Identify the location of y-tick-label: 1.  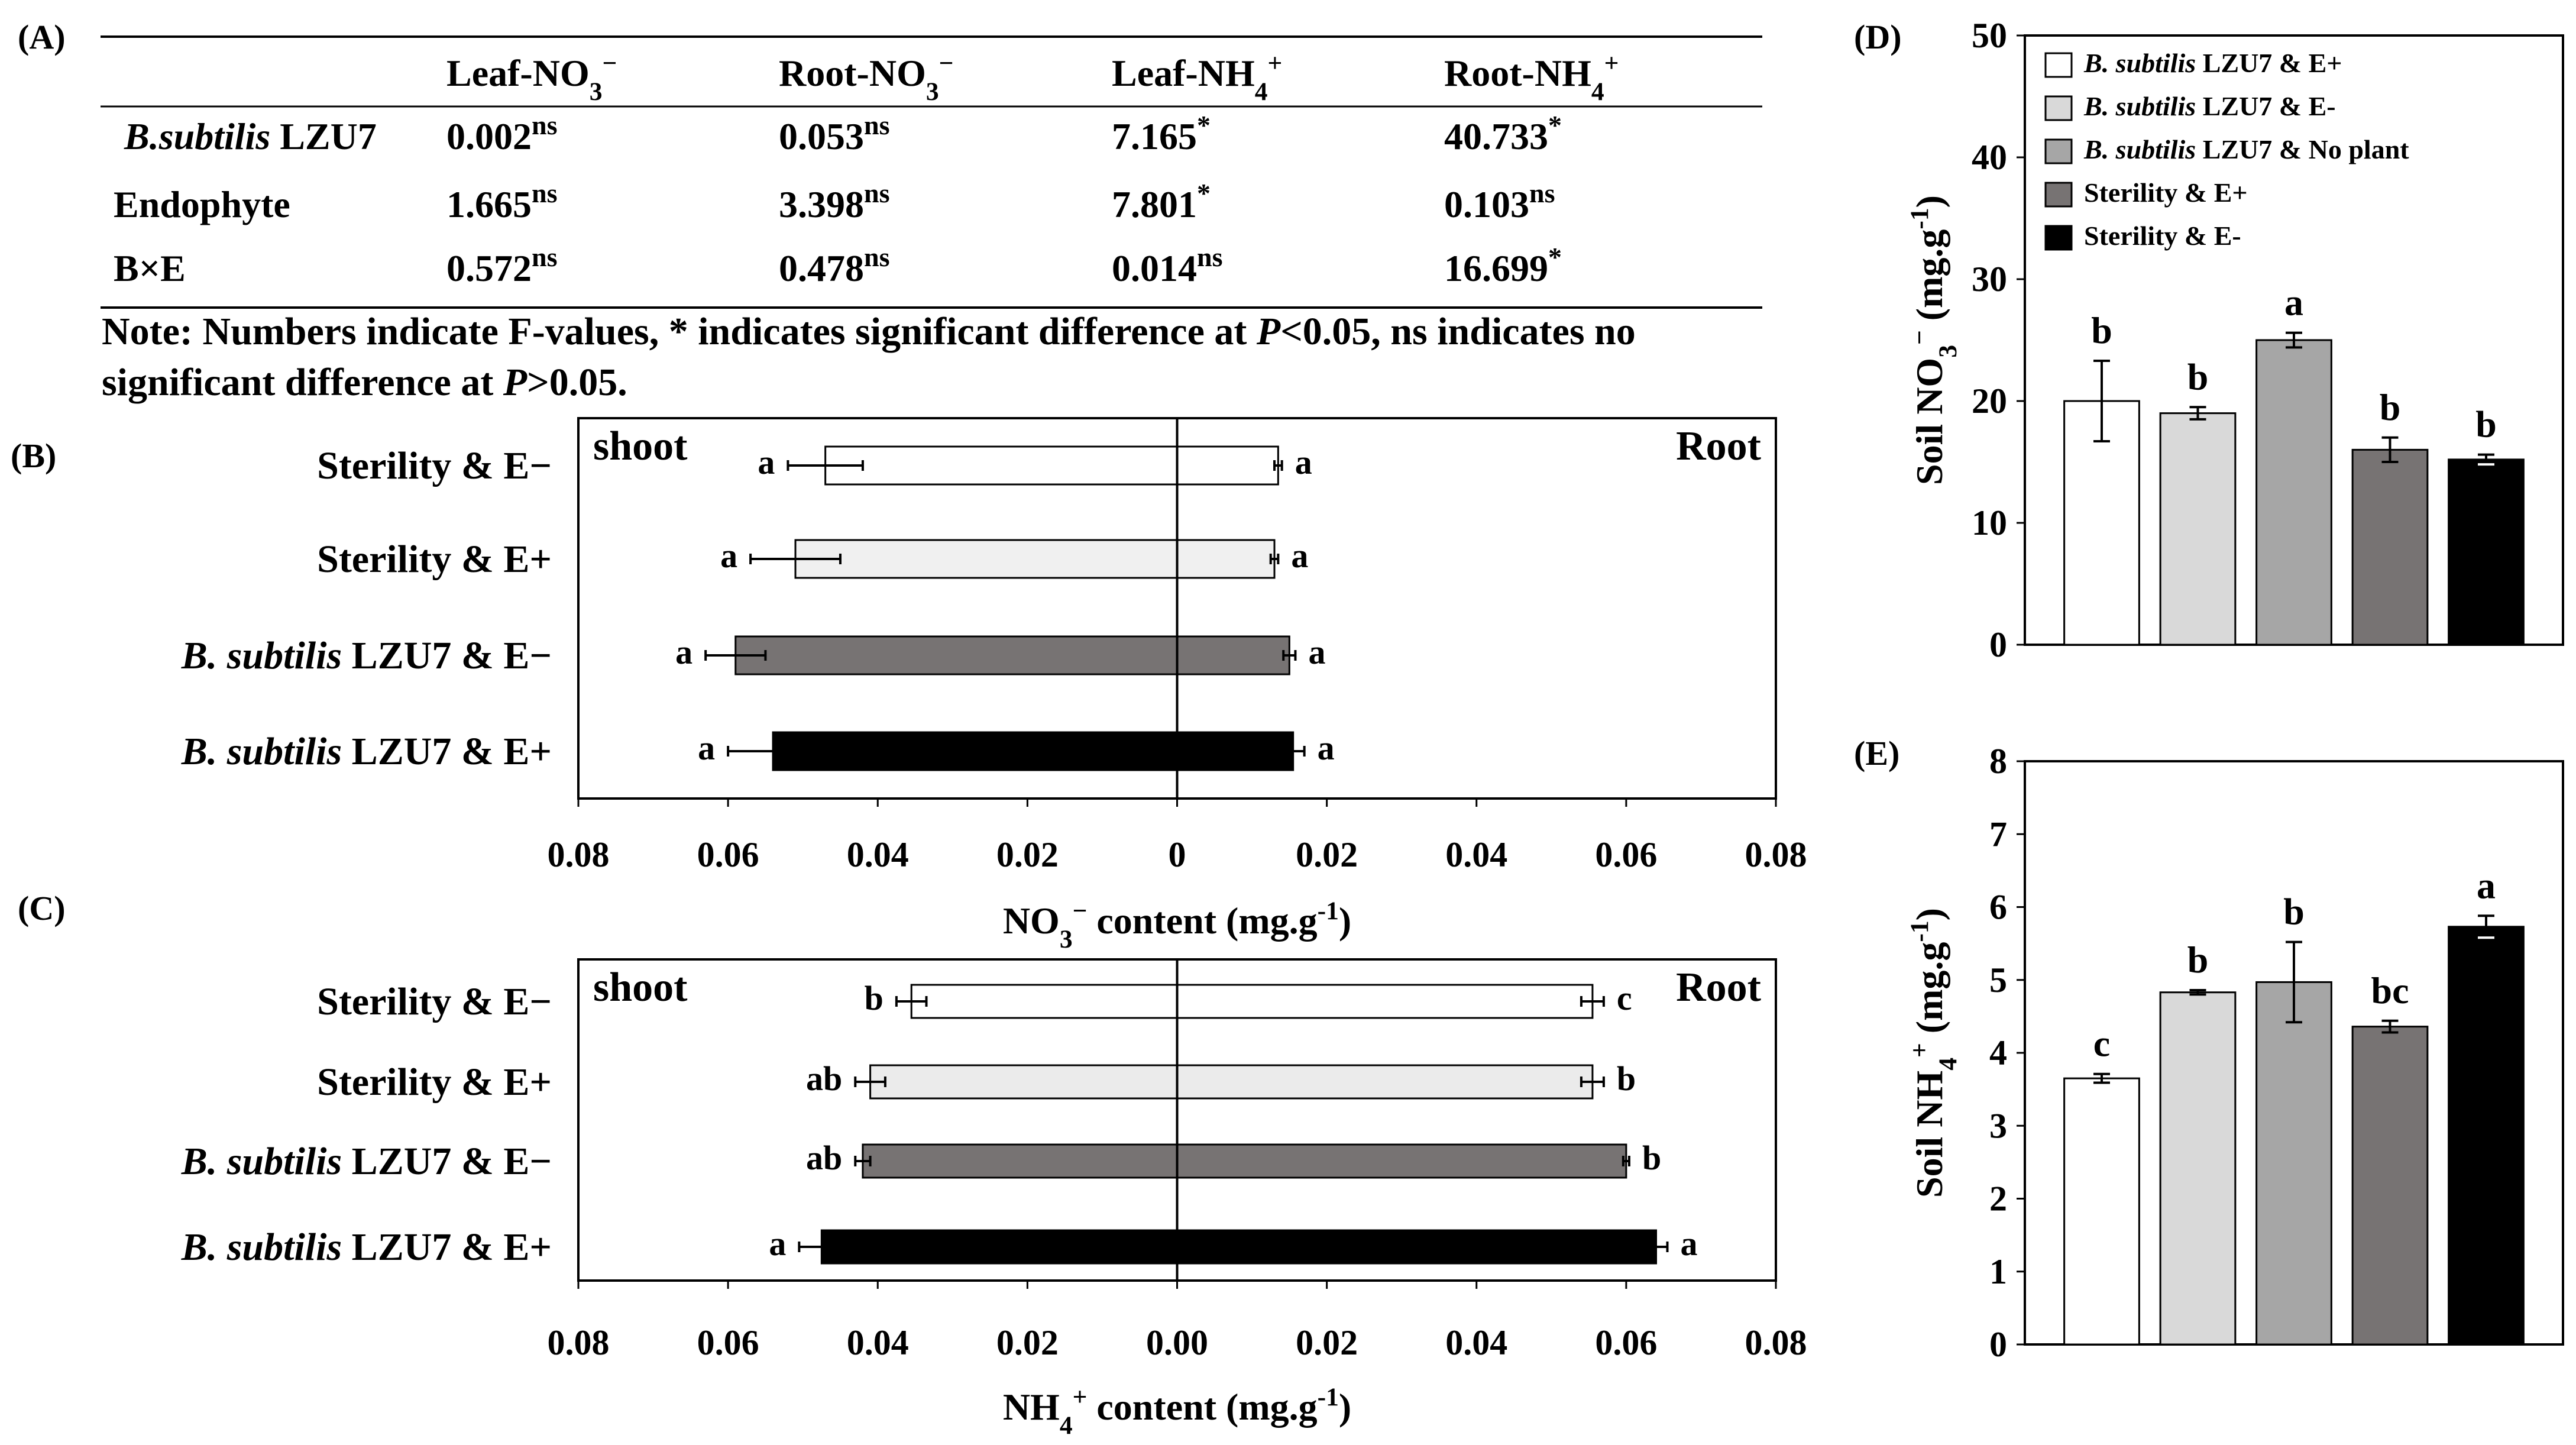
(1998, 1271).